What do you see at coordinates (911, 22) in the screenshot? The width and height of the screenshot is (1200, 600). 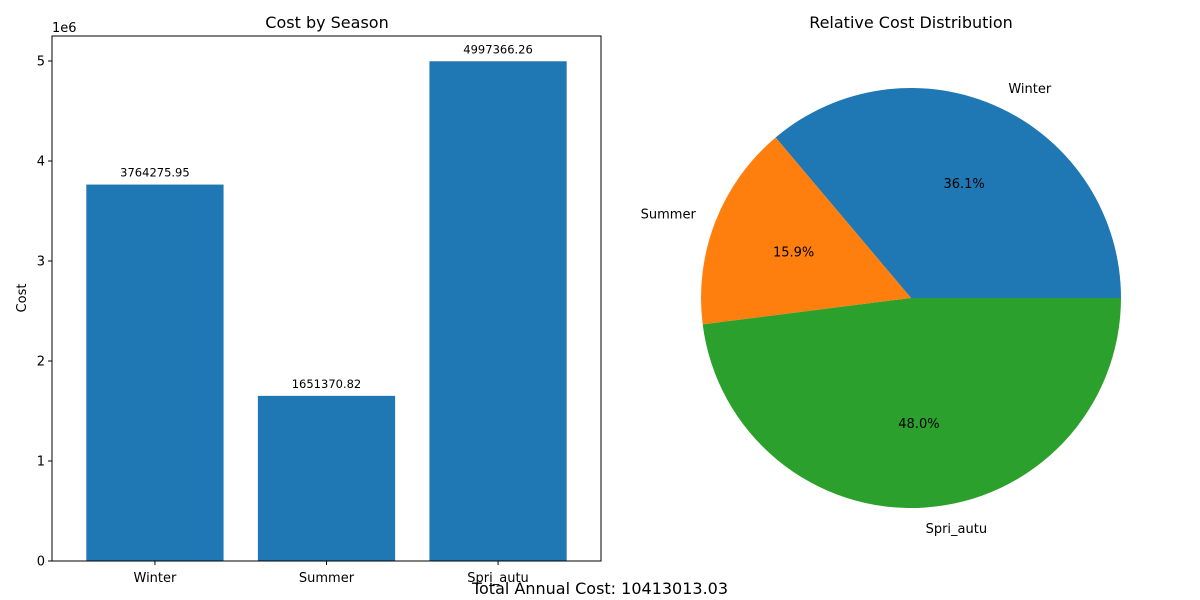 I see `pie-chart-title: Relative Cost Distribution` at bounding box center [911, 22].